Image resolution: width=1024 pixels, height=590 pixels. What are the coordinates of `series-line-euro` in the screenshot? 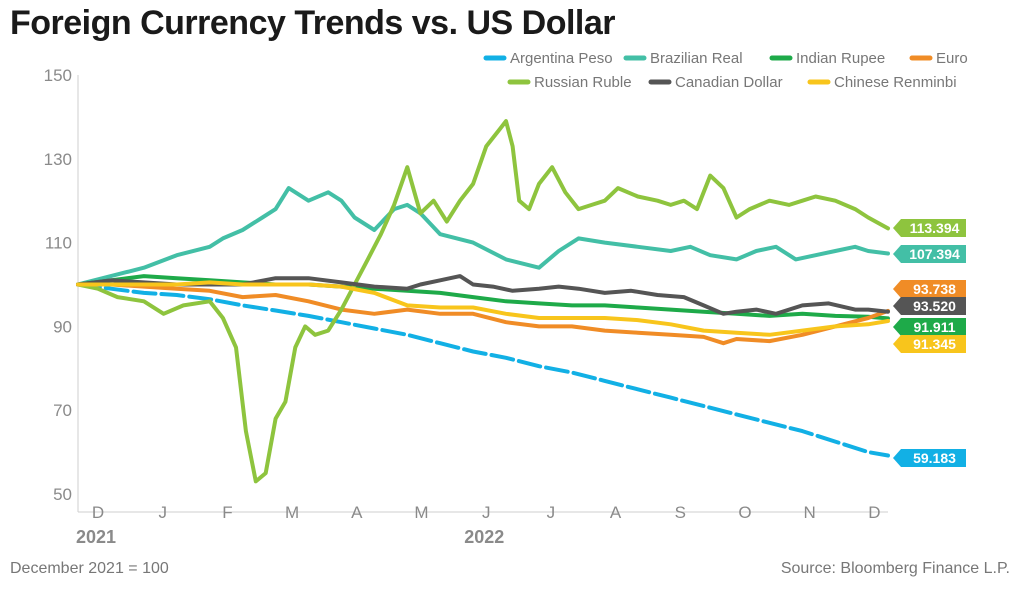 It's located at (483, 314).